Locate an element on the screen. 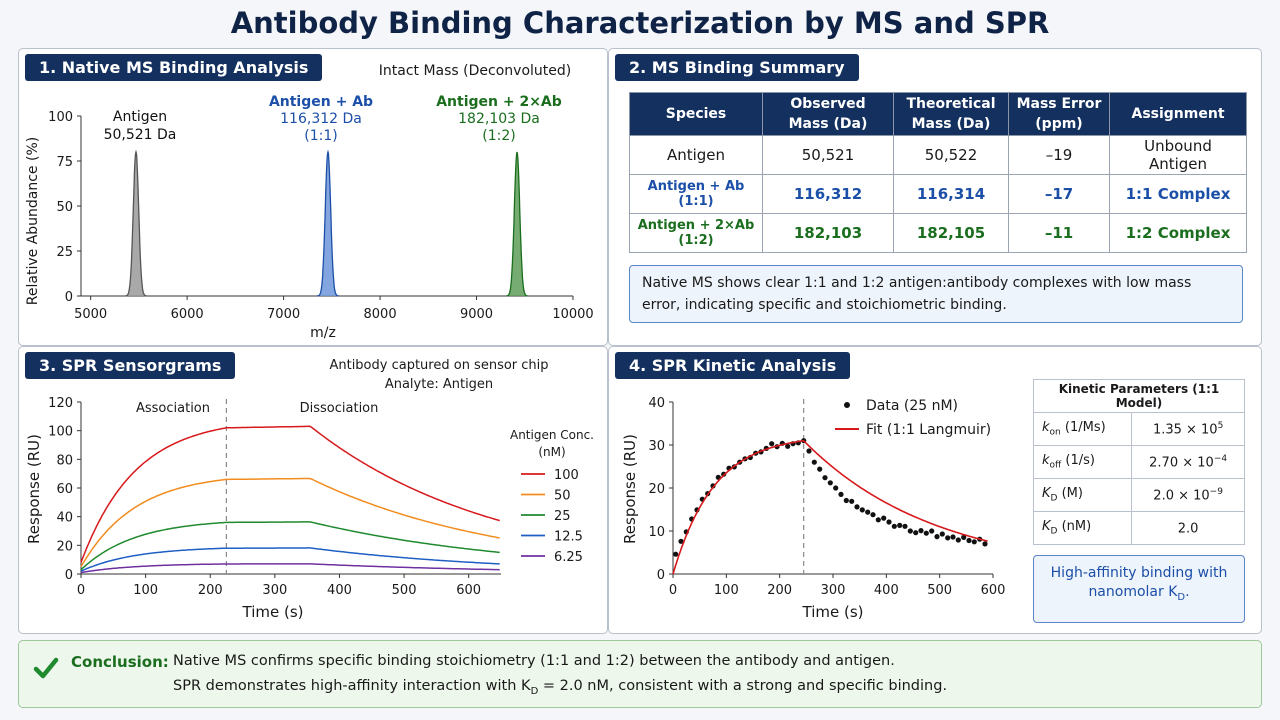  table-header: Mass Error (ppm) is located at coordinates (1059, 114).